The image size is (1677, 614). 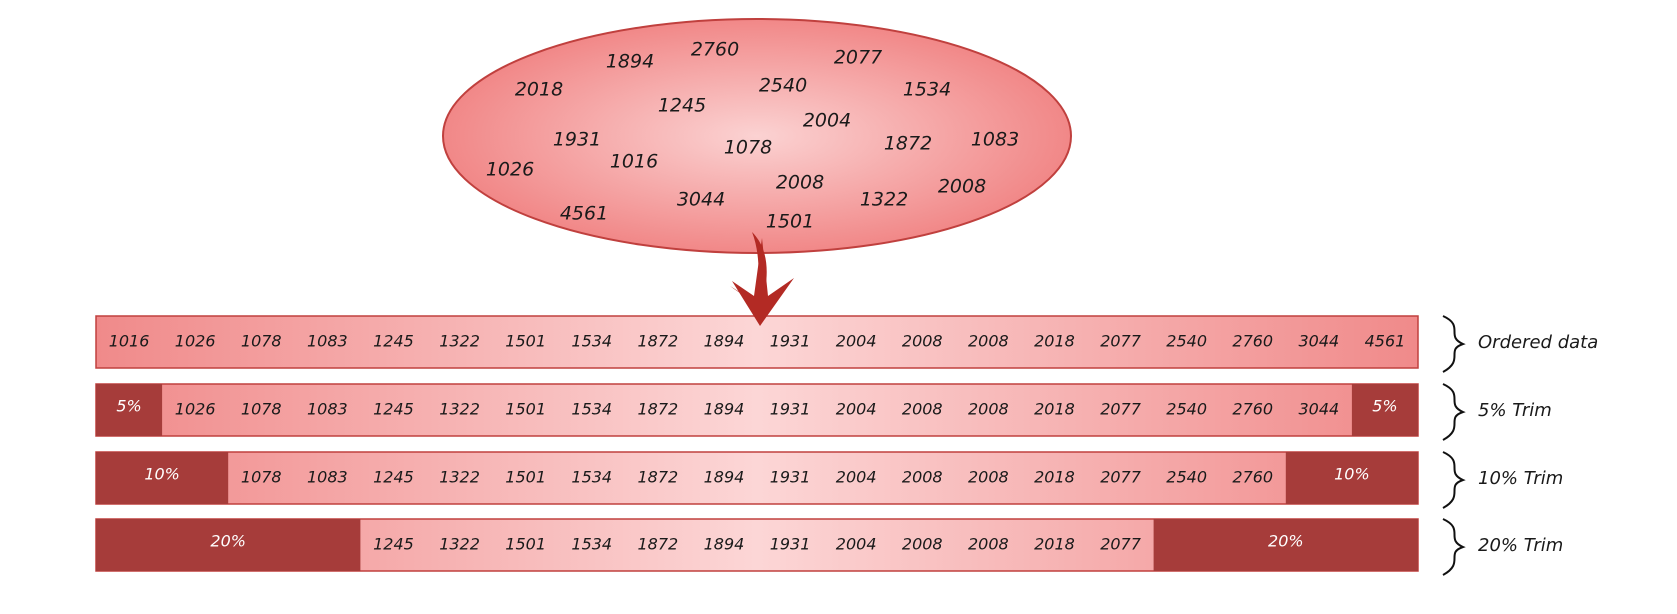 I want to click on data-cloud-value: 1026, so click(x=510, y=170).